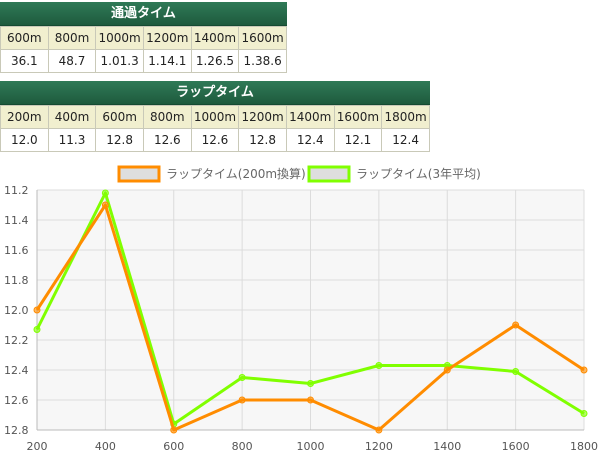  Describe the element at coordinates (16, 220) in the screenshot. I see `y-tick-label: 11.4` at that location.